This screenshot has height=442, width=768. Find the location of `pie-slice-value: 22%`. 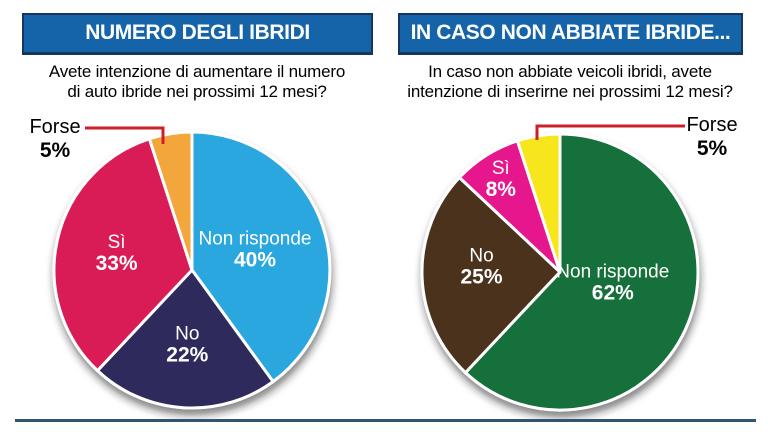

pie-slice-value: 22% is located at coordinates (187, 354).